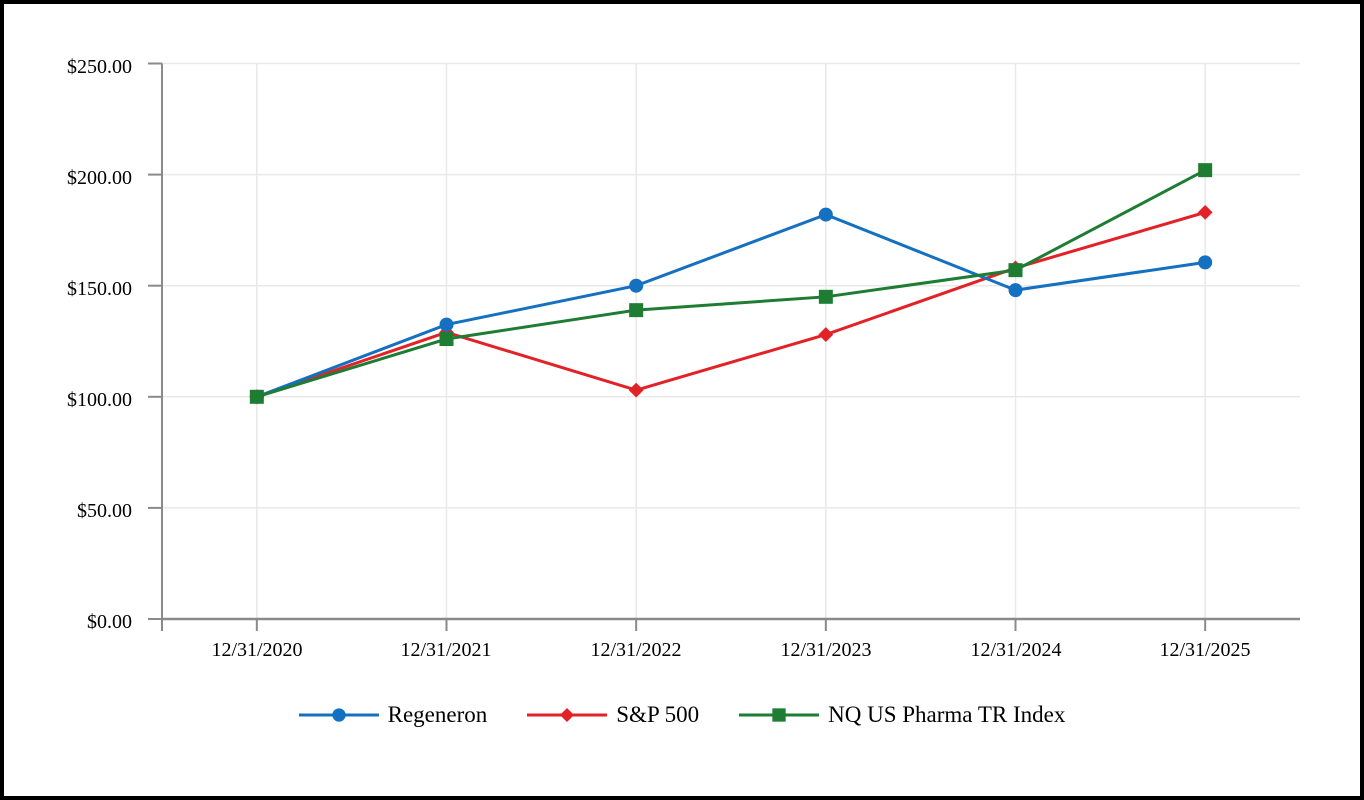 The width and height of the screenshot is (1364, 800). What do you see at coordinates (104, 511) in the screenshot?
I see `y-axis-tick-label: $50.00` at bounding box center [104, 511].